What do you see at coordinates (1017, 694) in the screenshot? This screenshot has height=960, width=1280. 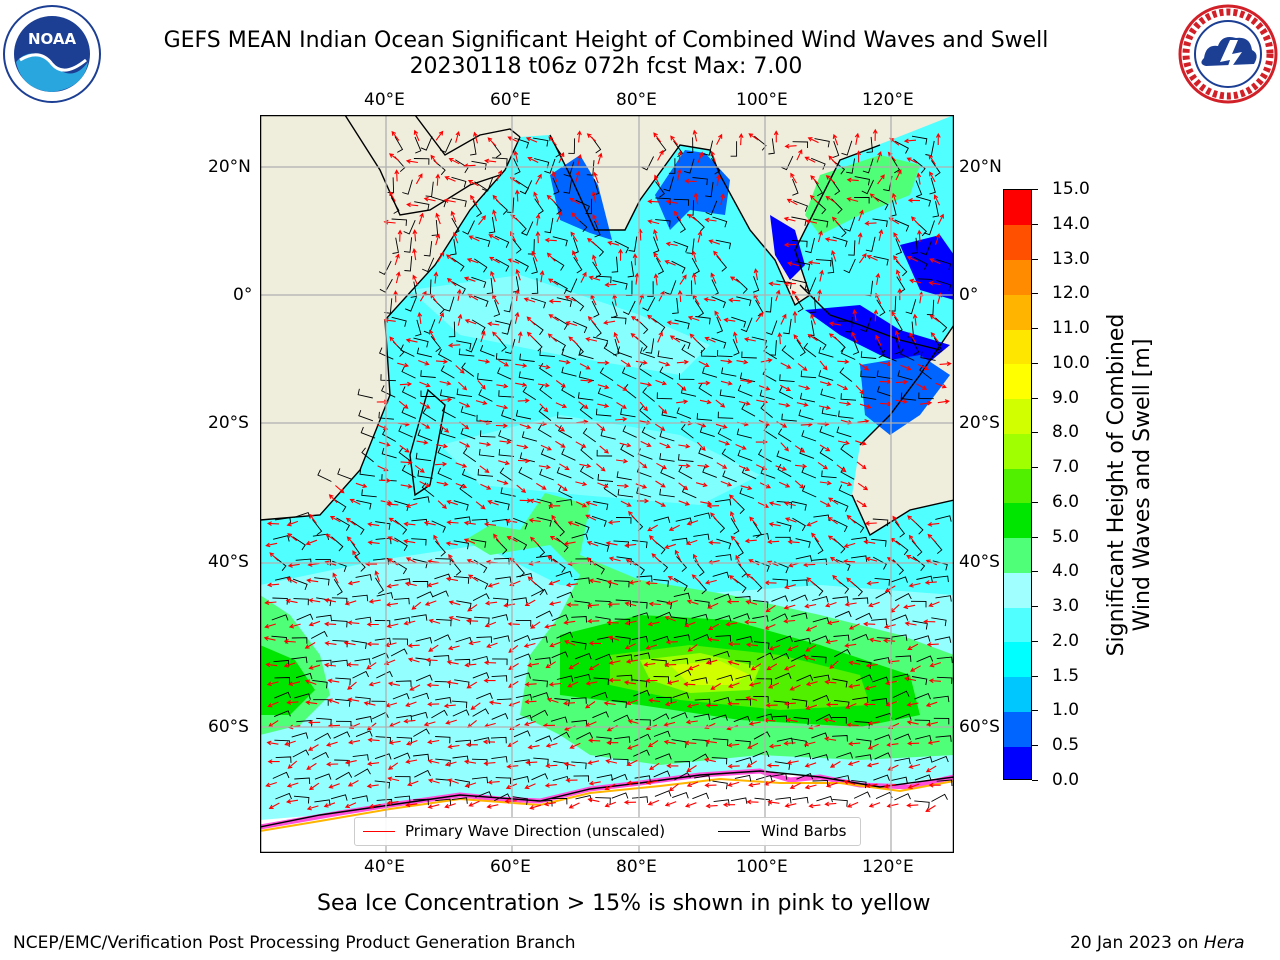 I see `colorbar-segment` at bounding box center [1017, 694].